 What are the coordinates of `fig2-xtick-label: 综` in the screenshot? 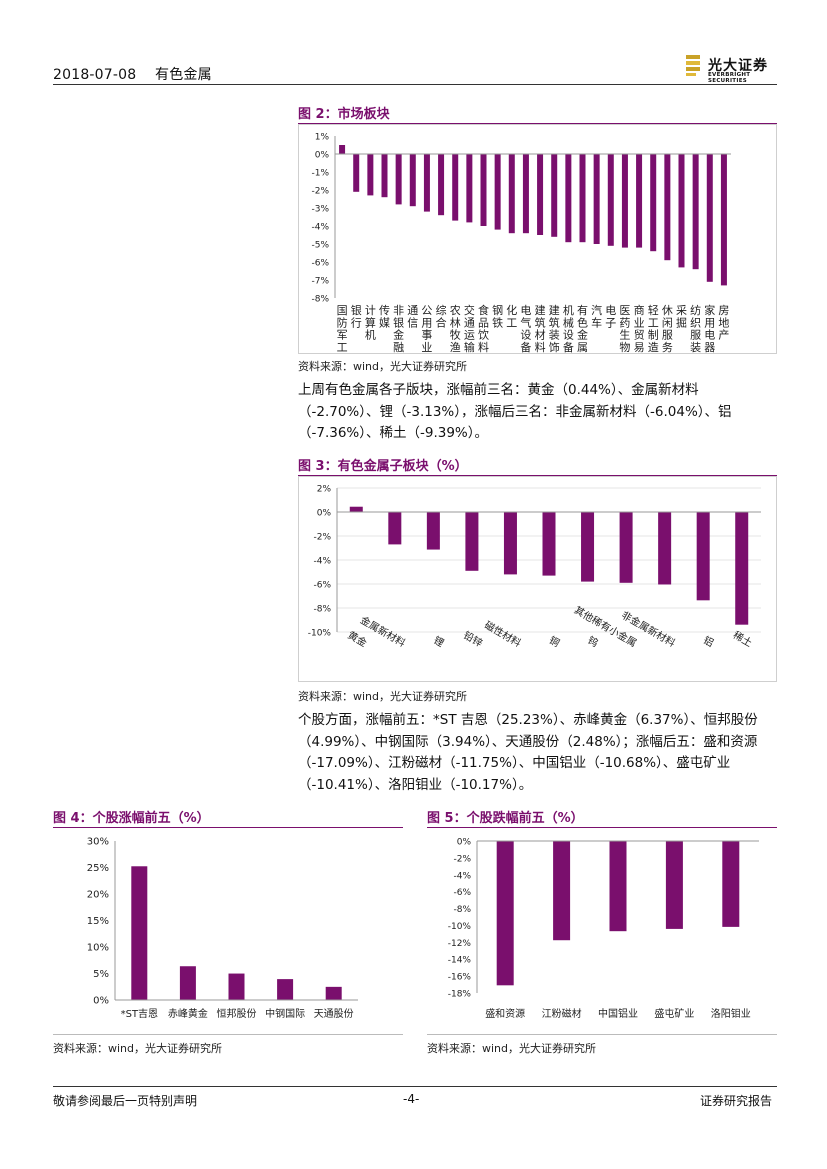 It's located at (441, 310).